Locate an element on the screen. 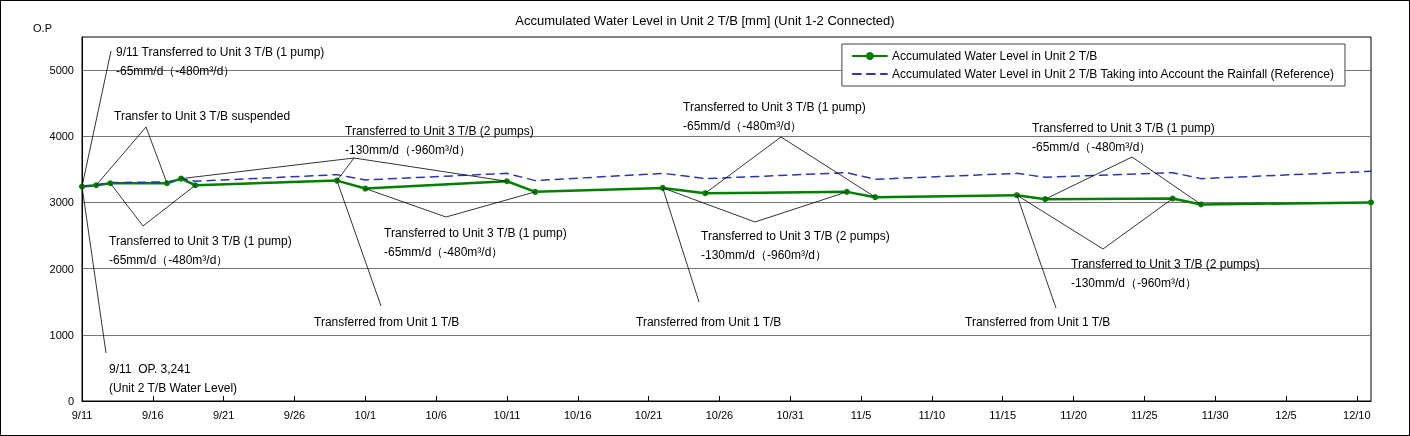  x-tick-label: 9/26 is located at coordinates (294, 414).